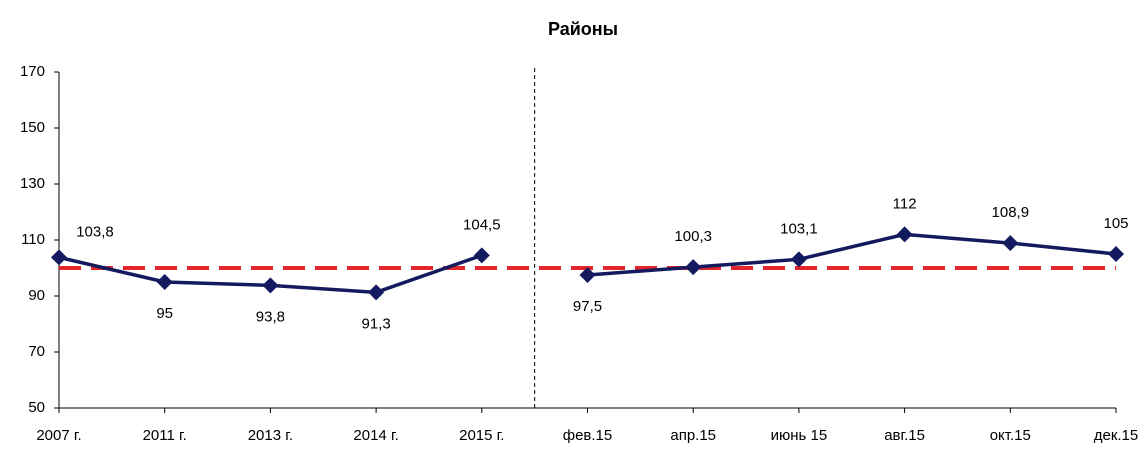  I want to click on x-tick-label: окт.15, so click(1010, 435).